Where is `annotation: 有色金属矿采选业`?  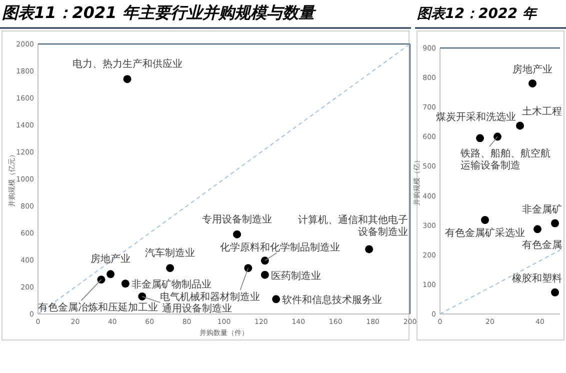
annotation: 有色金属矿采选业 is located at coordinates (485, 233).